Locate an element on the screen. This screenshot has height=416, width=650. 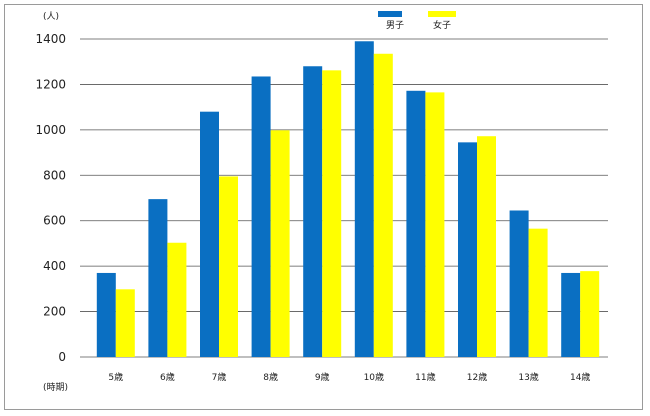
x-category-label: 8歳 is located at coordinates (270, 377).